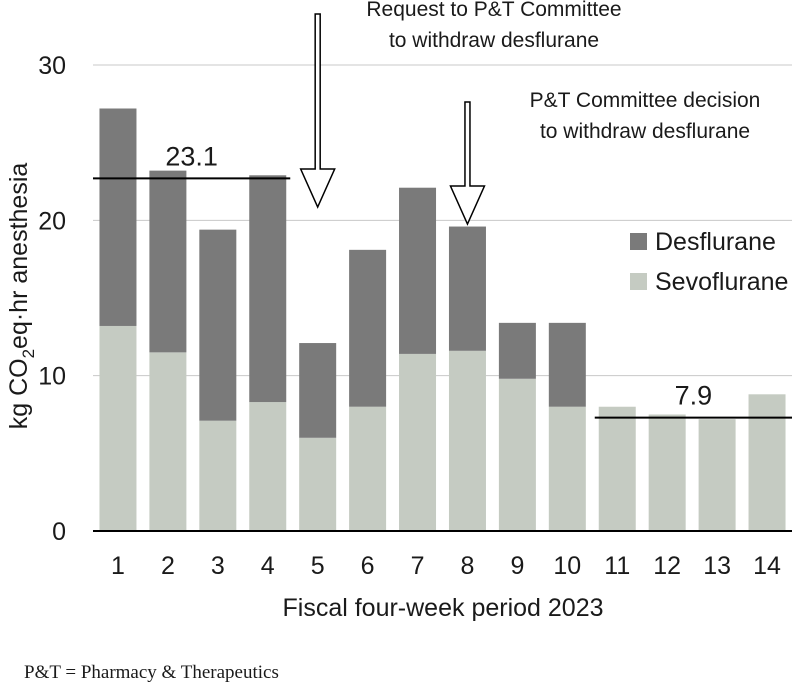 The height and width of the screenshot is (686, 807). I want to click on footnote: P&T = Pharmacy & Therapeutics, so click(151, 672).